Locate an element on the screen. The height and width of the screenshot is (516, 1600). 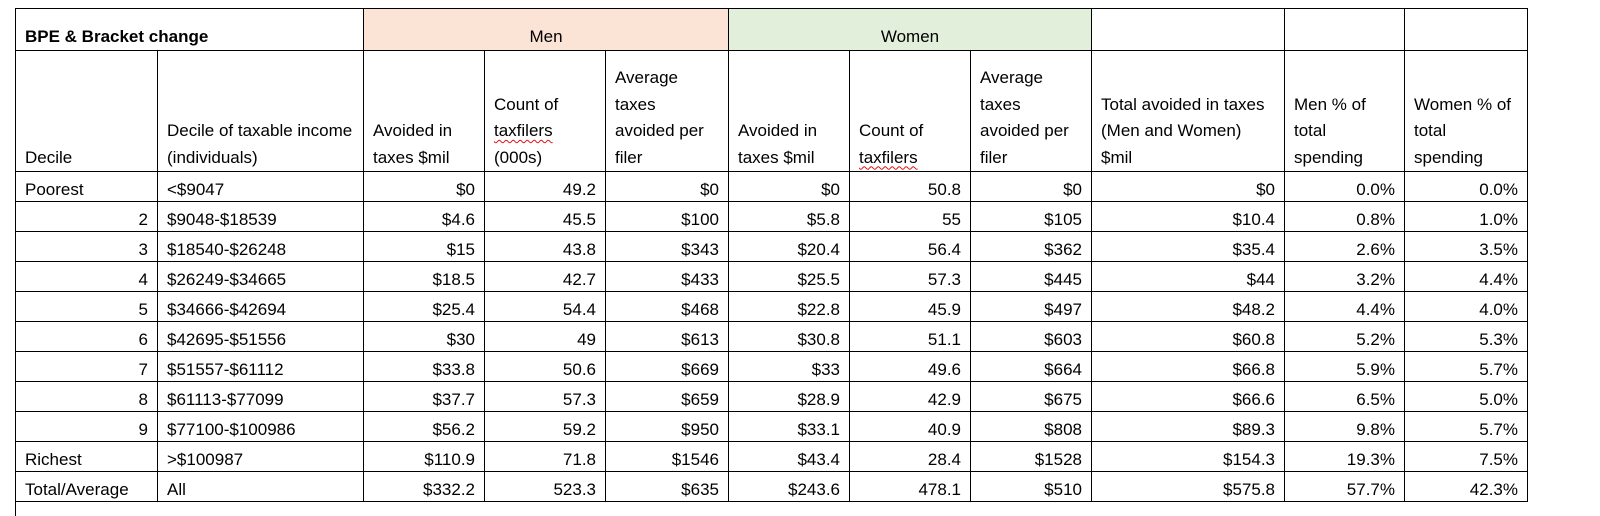
col-header-income-range: Decile of taxable income (individuals) is located at coordinates (260, 111).